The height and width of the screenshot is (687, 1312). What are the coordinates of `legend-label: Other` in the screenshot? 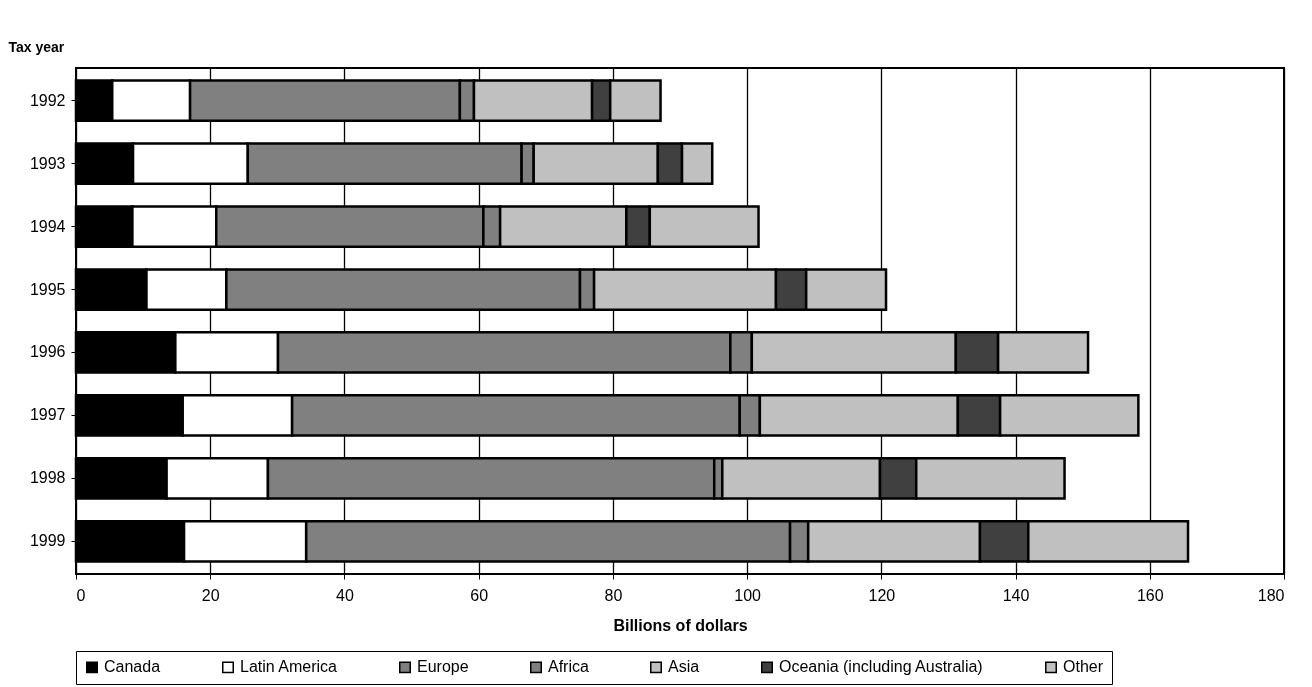 It's located at (1083, 667).